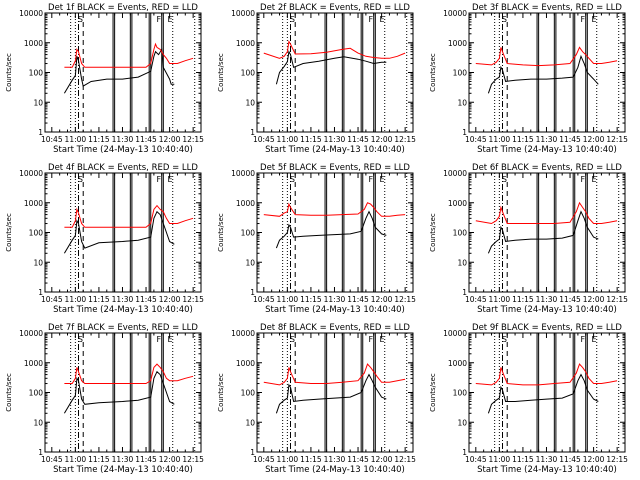 The image size is (640, 480). What do you see at coordinates (547, 328) in the screenshot?
I see `panel-title: Det 9f BLACK = Events, RED = LLD` at bounding box center [547, 328].